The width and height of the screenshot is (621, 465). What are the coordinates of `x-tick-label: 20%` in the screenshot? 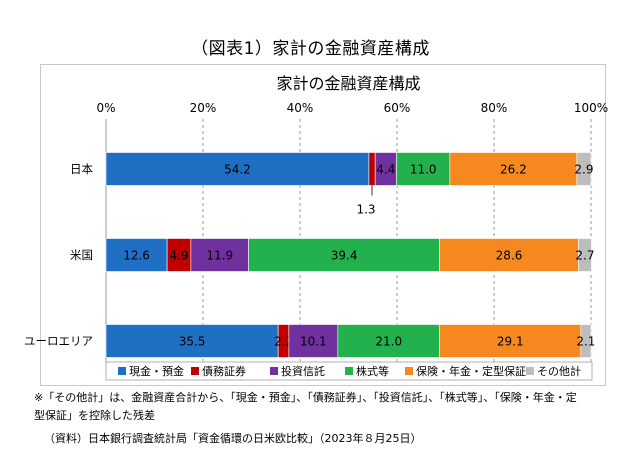 It's located at (203, 108).